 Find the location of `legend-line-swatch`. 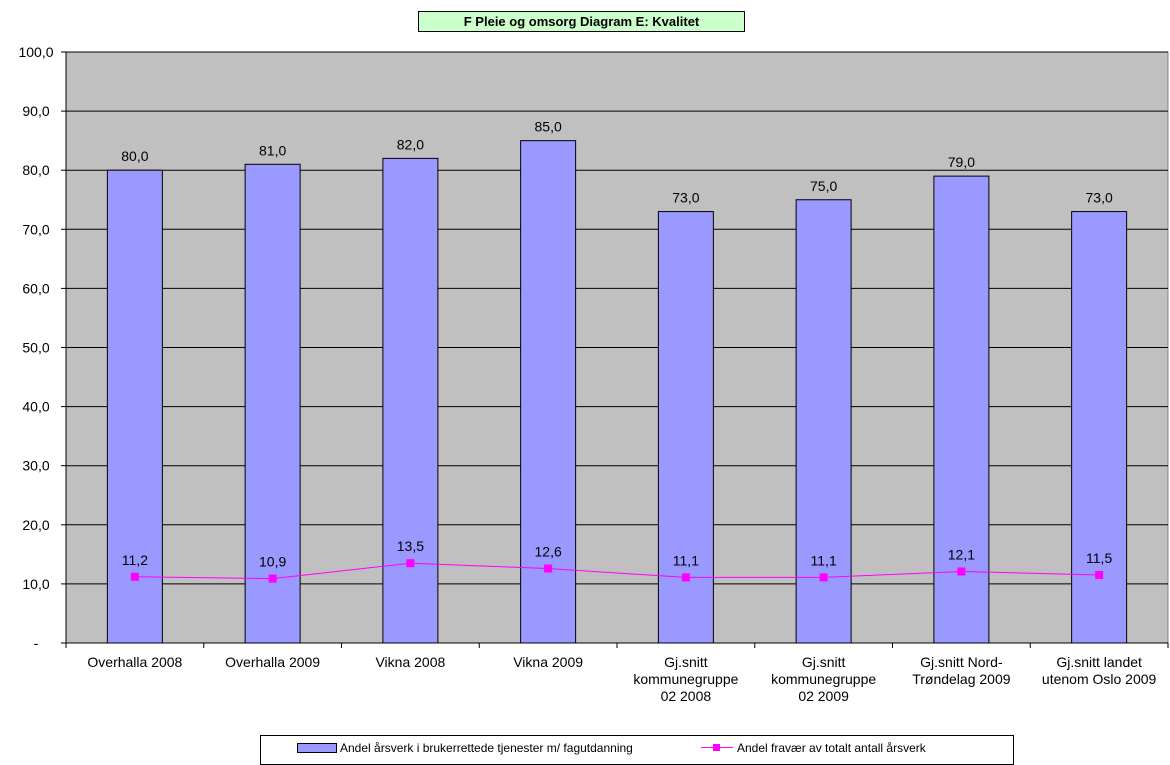

legend-line-swatch is located at coordinates (717, 748).